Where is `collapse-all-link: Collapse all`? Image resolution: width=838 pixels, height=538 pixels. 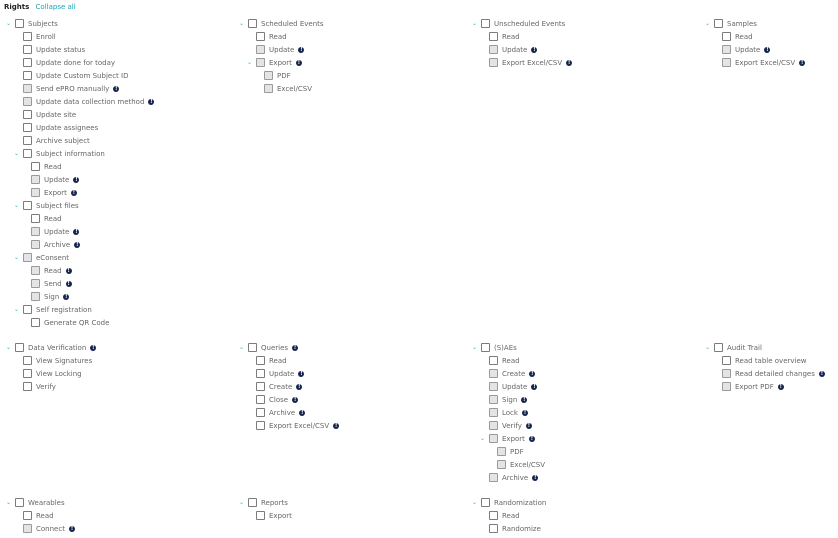 collapse-all-link: Collapse all is located at coordinates (55, 7).